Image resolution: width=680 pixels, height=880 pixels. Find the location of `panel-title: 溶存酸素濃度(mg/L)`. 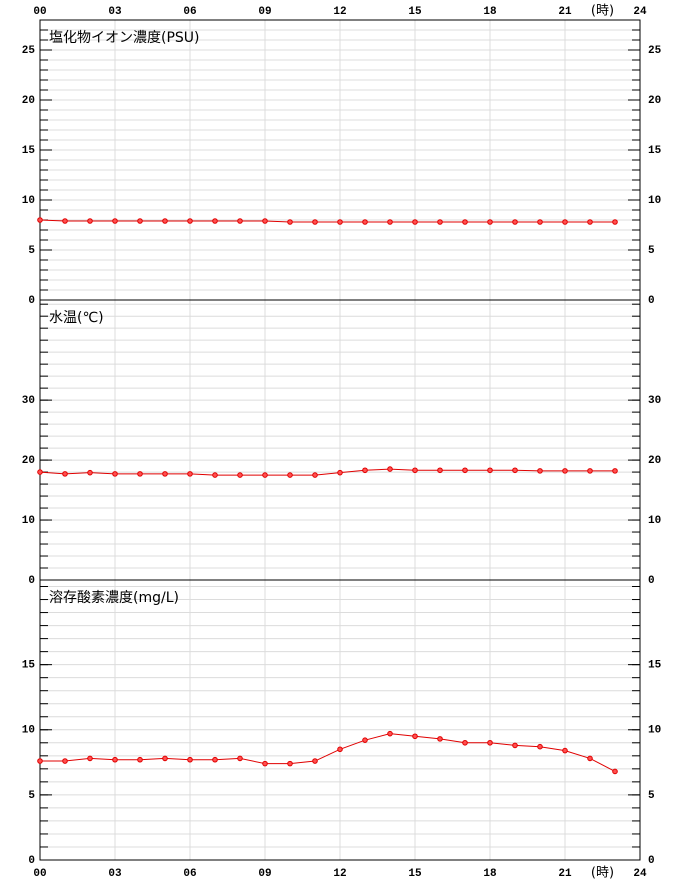

panel-title: 溶存酸素濃度(mg/L) is located at coordinates (114, 598).